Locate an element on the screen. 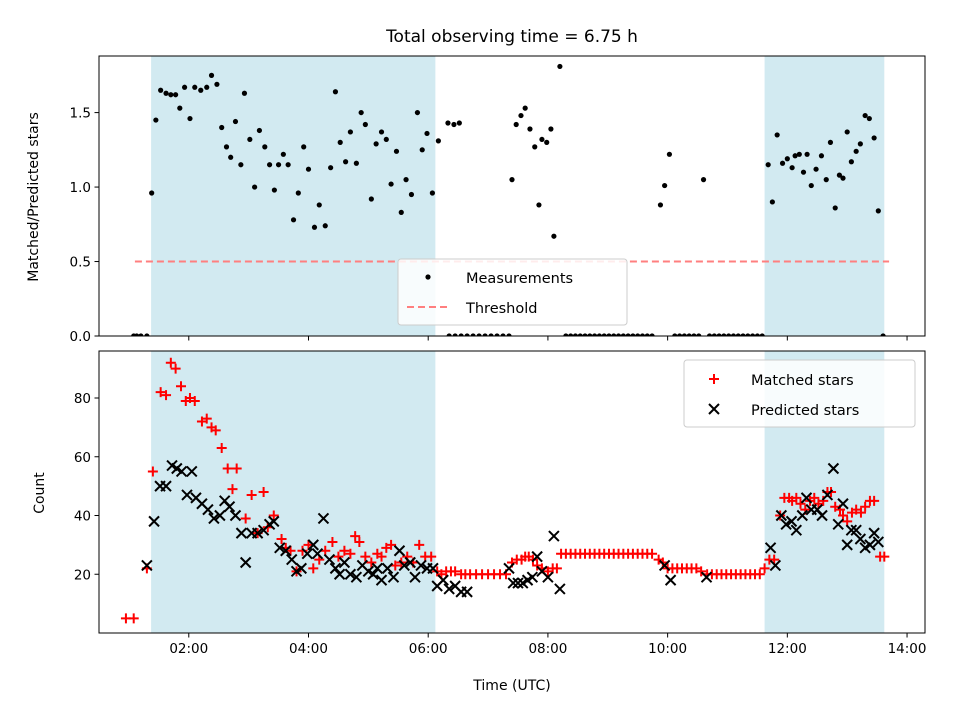 The image size is (960, 720). x-tick-label: 02:00 is located at coordinates (188, 649).